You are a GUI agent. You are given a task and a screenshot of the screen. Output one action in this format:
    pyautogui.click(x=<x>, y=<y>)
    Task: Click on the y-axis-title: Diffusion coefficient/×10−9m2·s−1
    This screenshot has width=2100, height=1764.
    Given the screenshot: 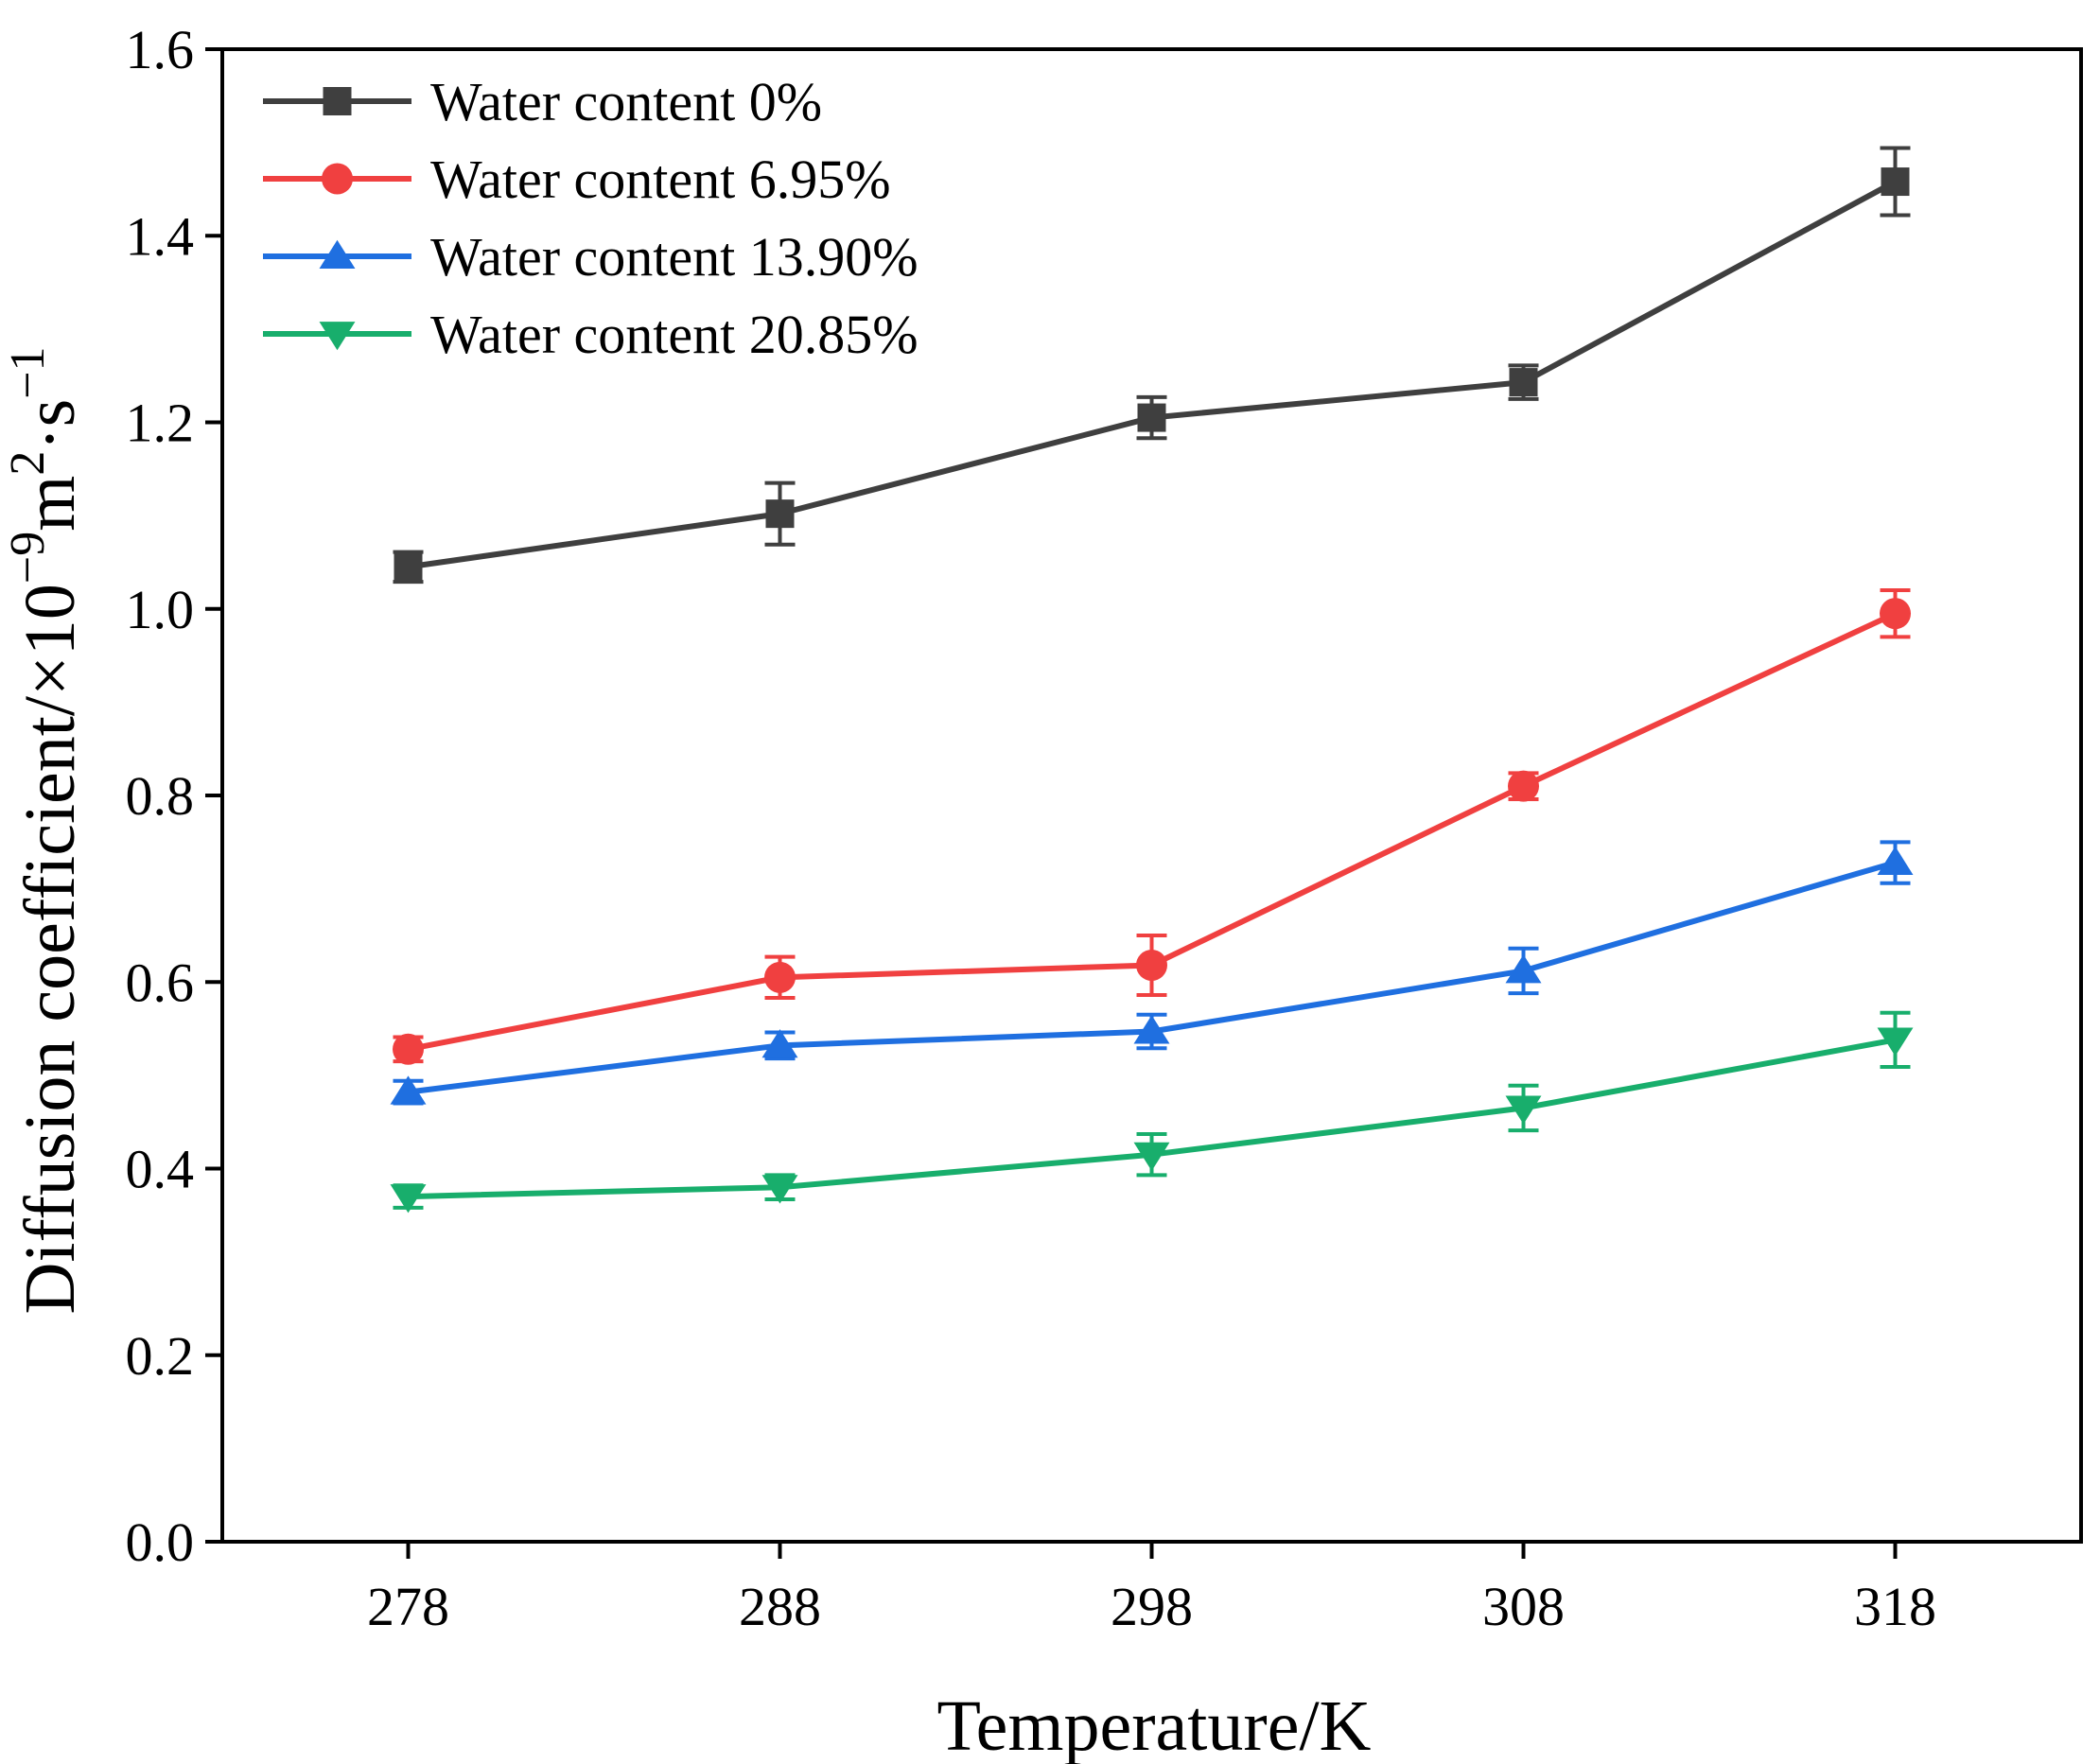 What is the action you would take?
    pyautogui.click(x=45, y=830)
    